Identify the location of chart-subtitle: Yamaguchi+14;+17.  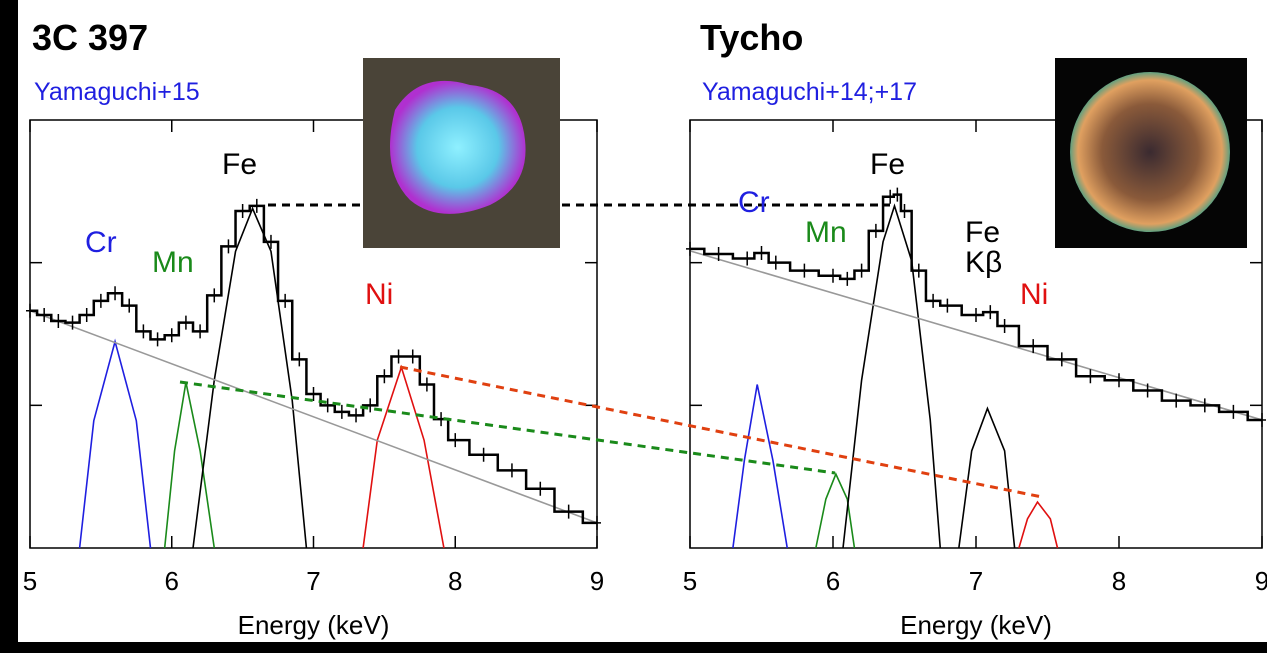
(809, 92).